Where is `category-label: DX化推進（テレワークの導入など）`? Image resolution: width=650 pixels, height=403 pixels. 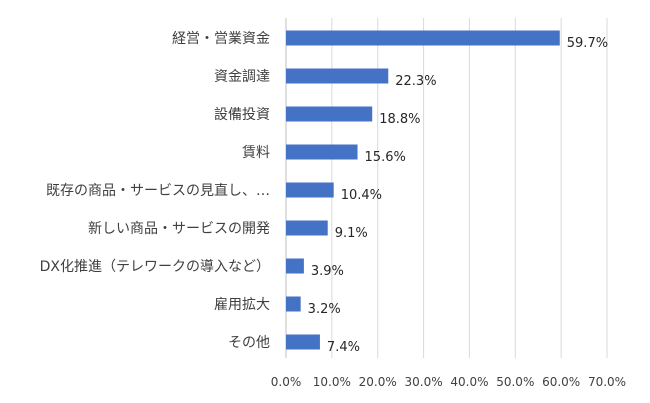 category-label: DX化推進（テレワークの導入など） is located at coordinates (155, 267).